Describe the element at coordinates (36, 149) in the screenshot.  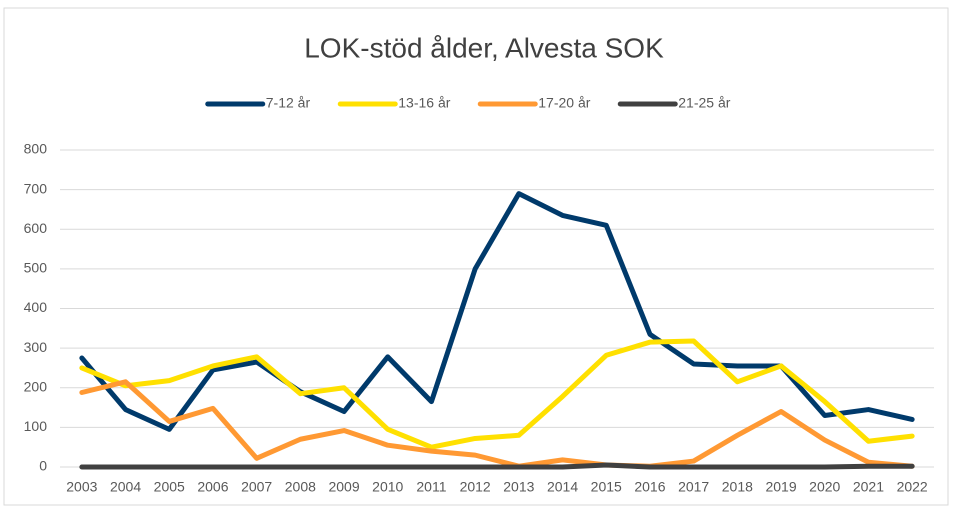
I see `y-tick-label: 800` at that location.